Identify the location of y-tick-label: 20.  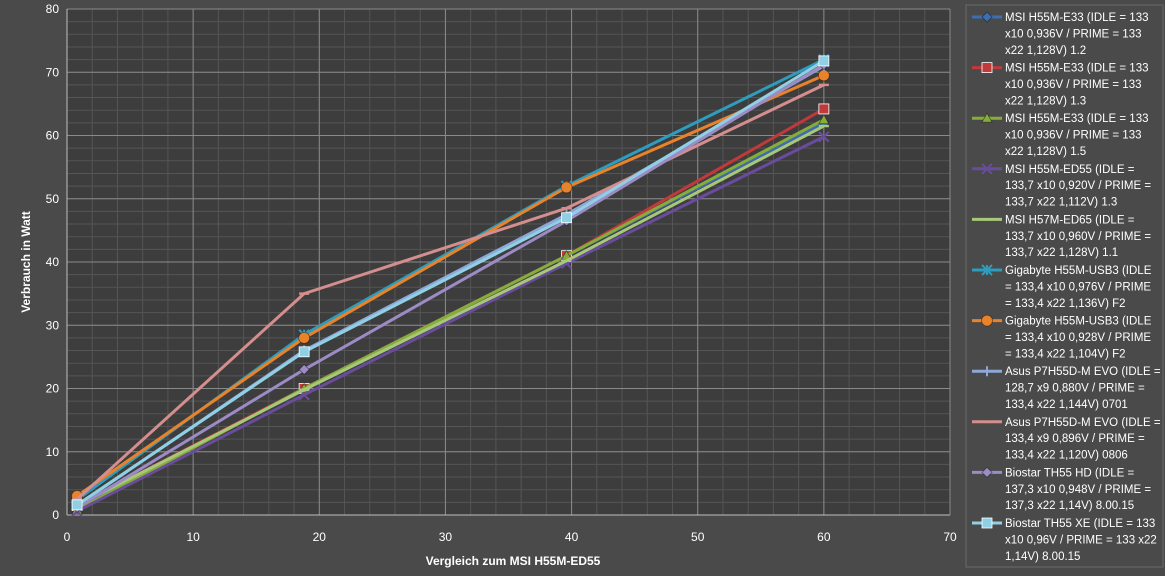
(53, 389).